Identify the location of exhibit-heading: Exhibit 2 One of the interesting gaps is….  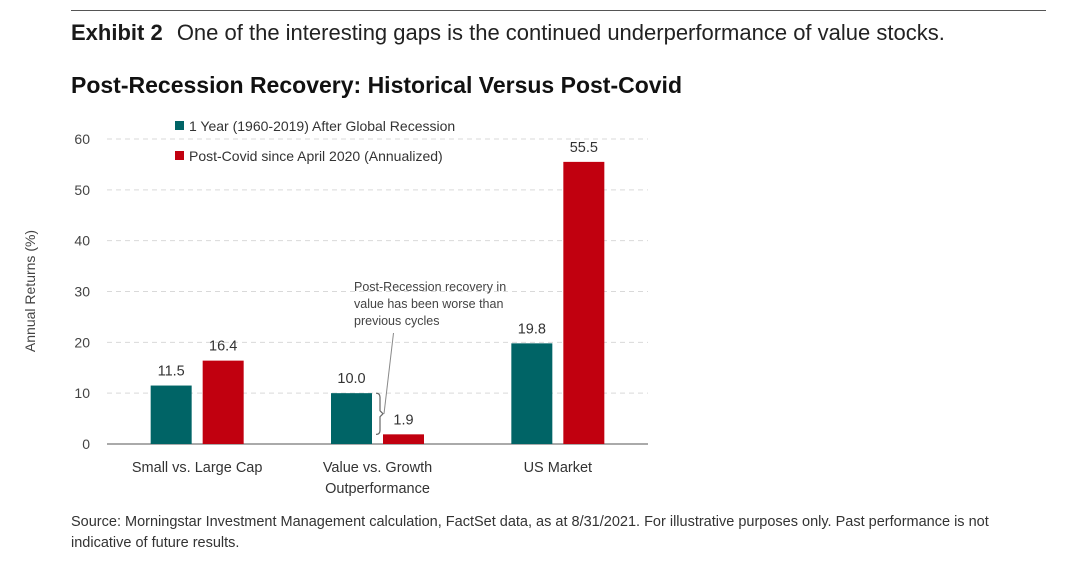
(508, 33).